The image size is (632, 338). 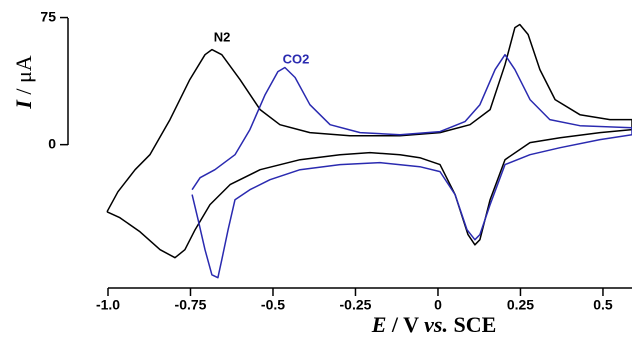 I want to click on y-label-part: / μA, so click(x=23, y=77).